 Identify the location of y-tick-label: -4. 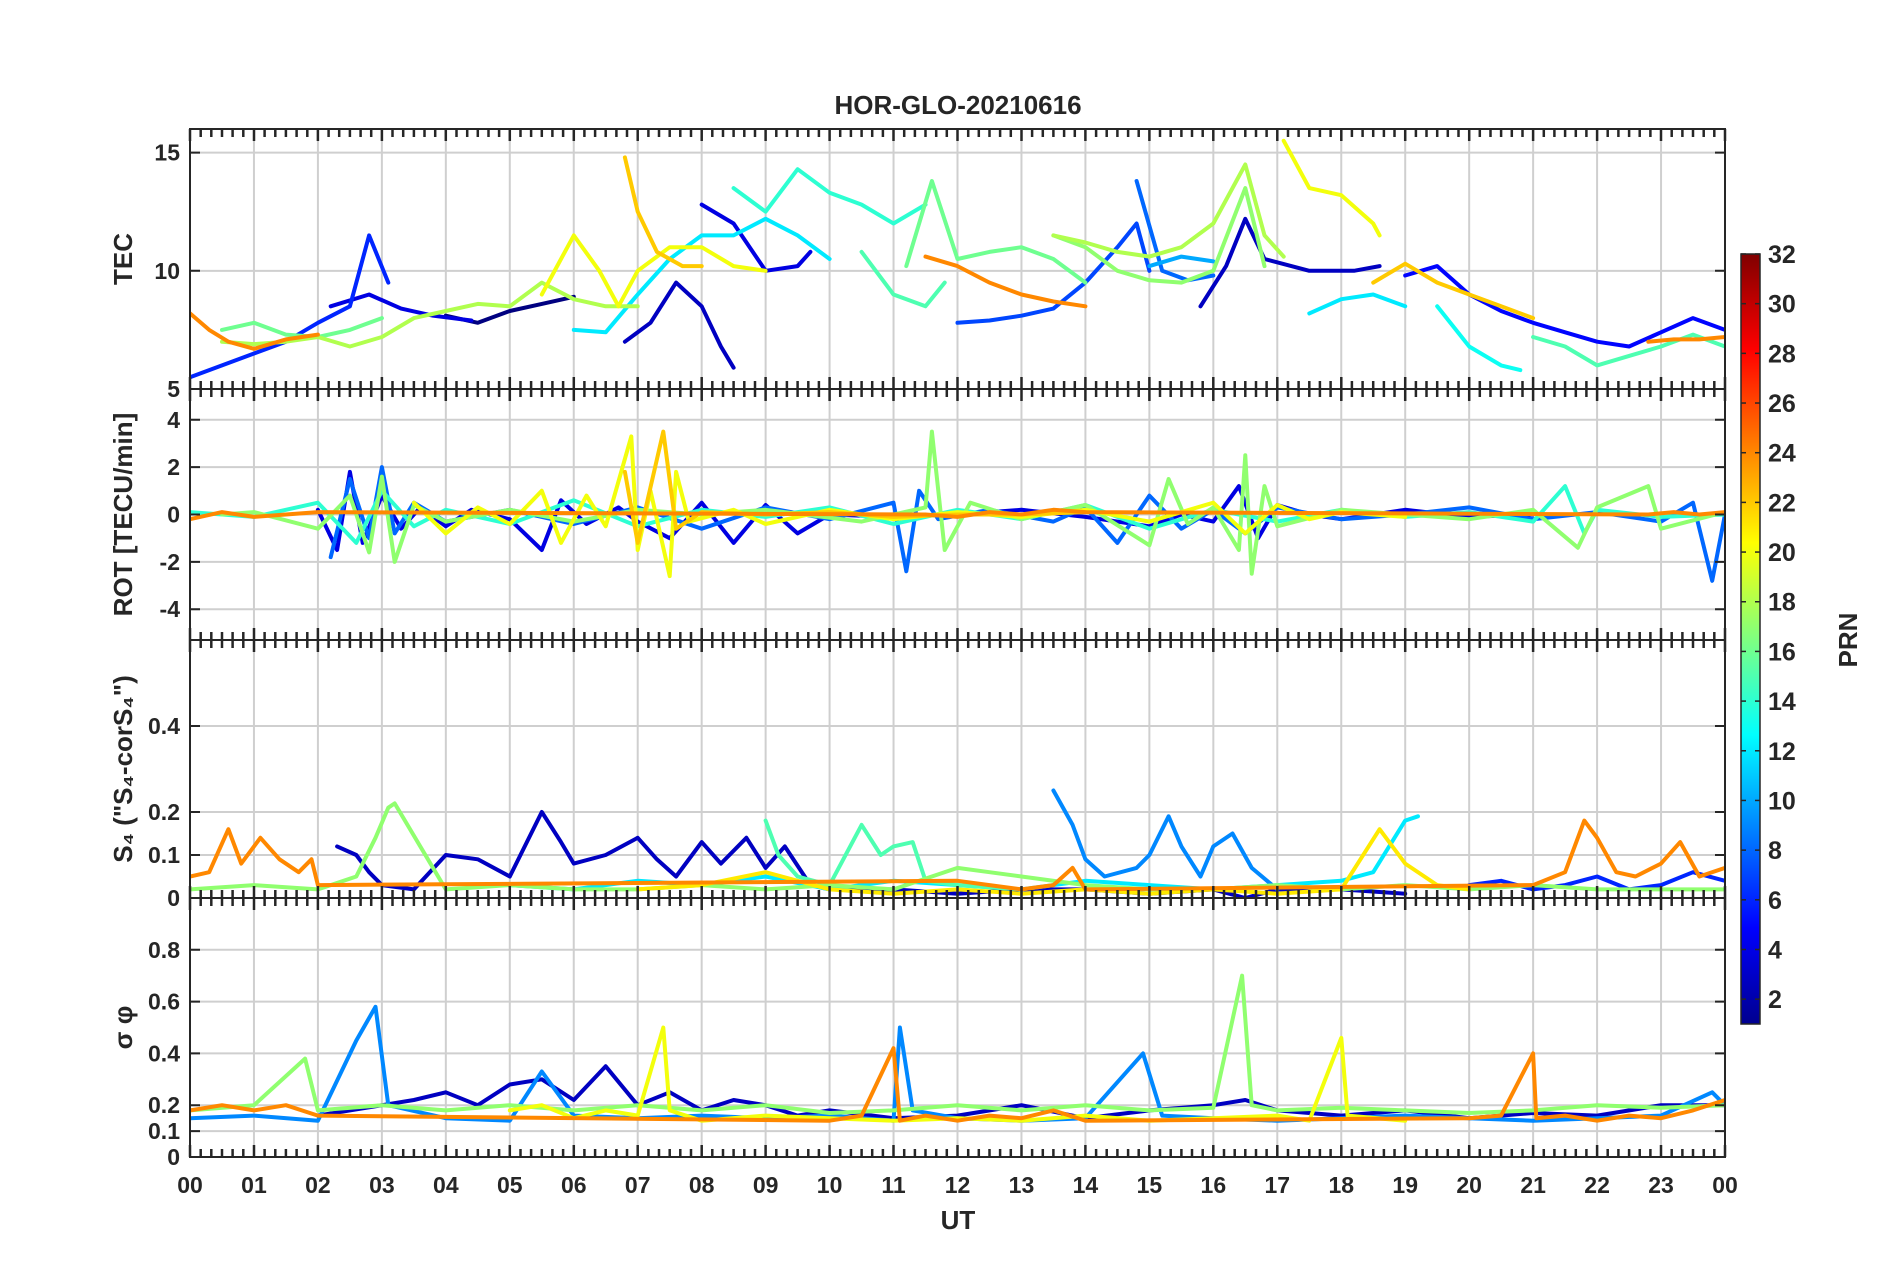
(170, 609).